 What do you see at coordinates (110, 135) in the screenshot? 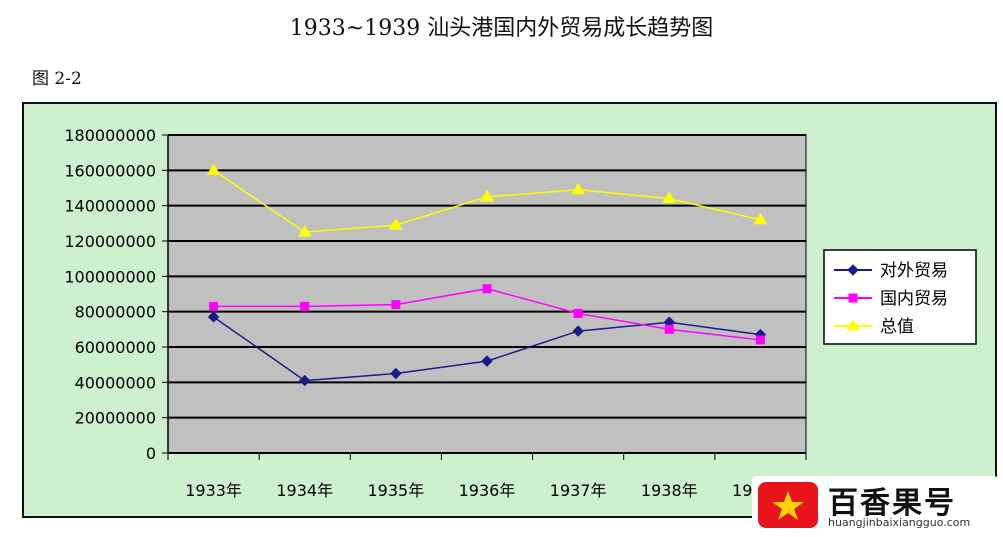
I see `y-tick-label: 180000000` at bounding box center [110, 135].